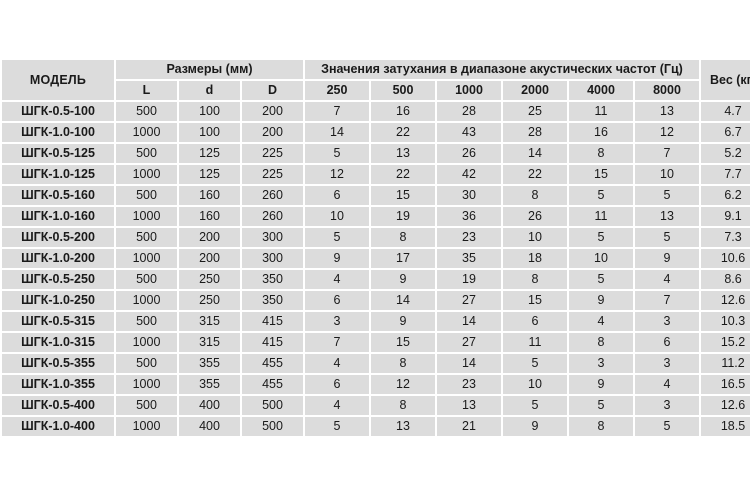 Image resolution: width=750 pixels, height=500 pixels. I want to click on cell-weight: 6.2, so click(725, 195).